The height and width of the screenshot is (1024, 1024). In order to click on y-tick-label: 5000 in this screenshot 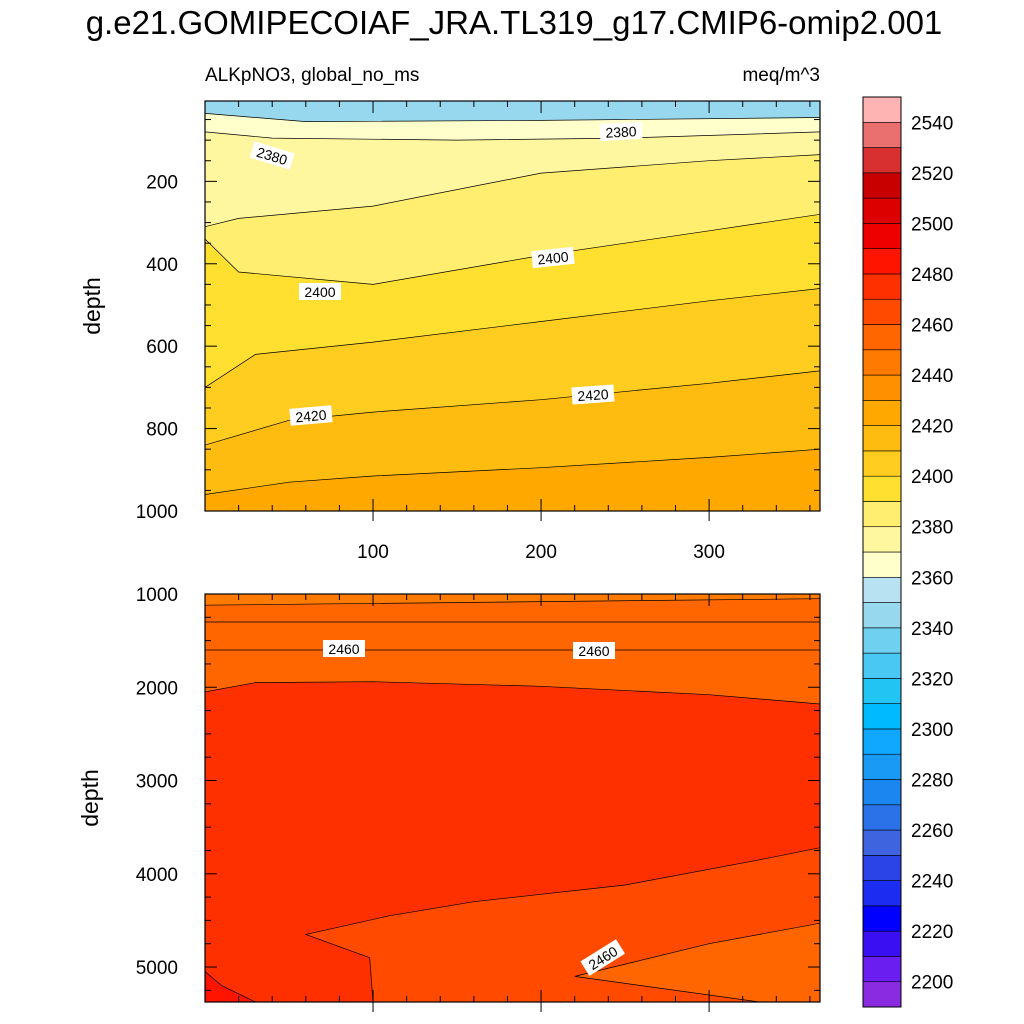, I will do `click(157, 968)`.